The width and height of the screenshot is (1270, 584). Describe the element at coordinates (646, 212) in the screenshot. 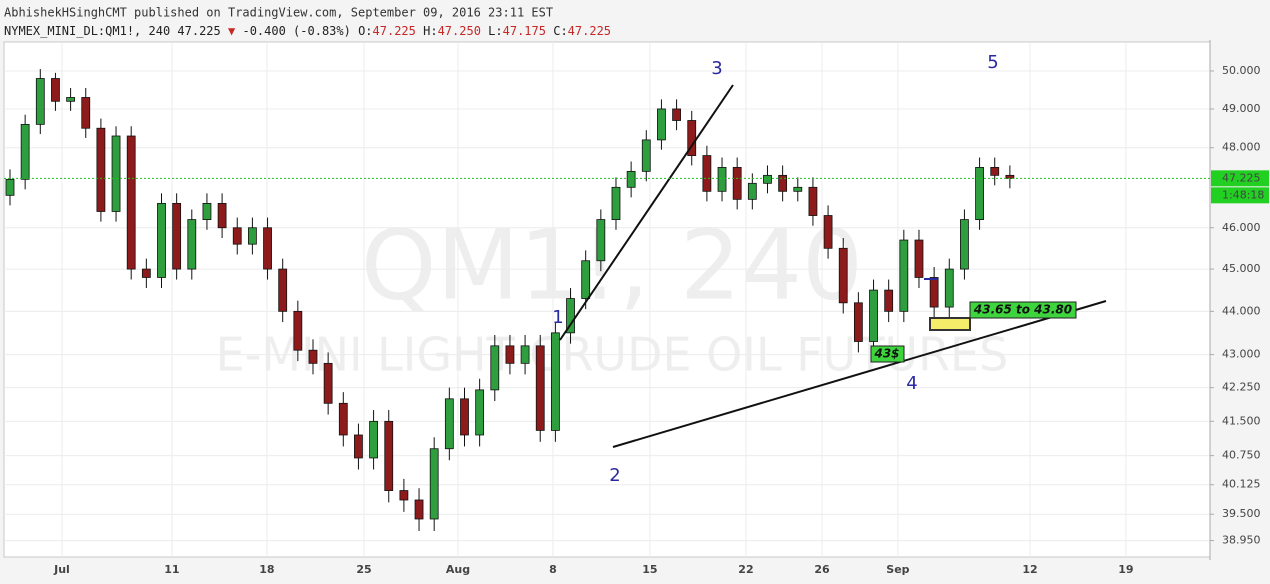

I see `trend-line` at that location.